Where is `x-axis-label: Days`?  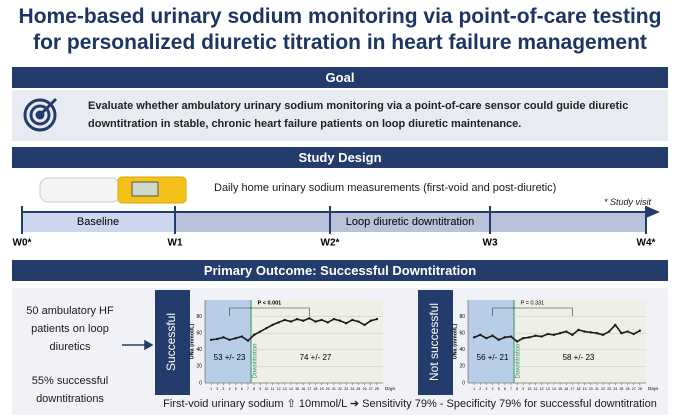
x-axis-label: Days is located at coordinates (390, 388).